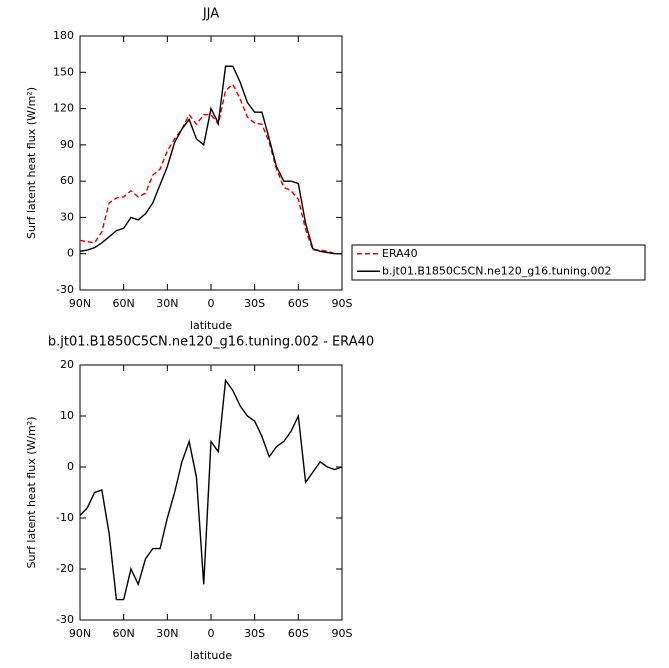 The height and width of the screenshot is (668, 669). I want to click on y-tick-label: 90, so click(67, 144).